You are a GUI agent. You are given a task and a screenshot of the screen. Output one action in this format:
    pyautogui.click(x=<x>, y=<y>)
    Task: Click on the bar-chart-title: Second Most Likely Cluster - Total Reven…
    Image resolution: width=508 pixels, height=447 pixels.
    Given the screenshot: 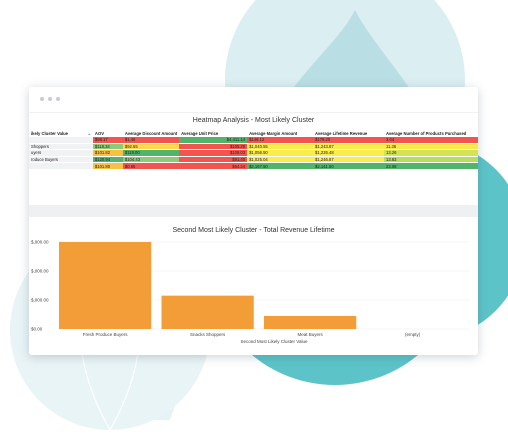 What is the action you would take?
    pyautogui.click(x=253, y=230)
    